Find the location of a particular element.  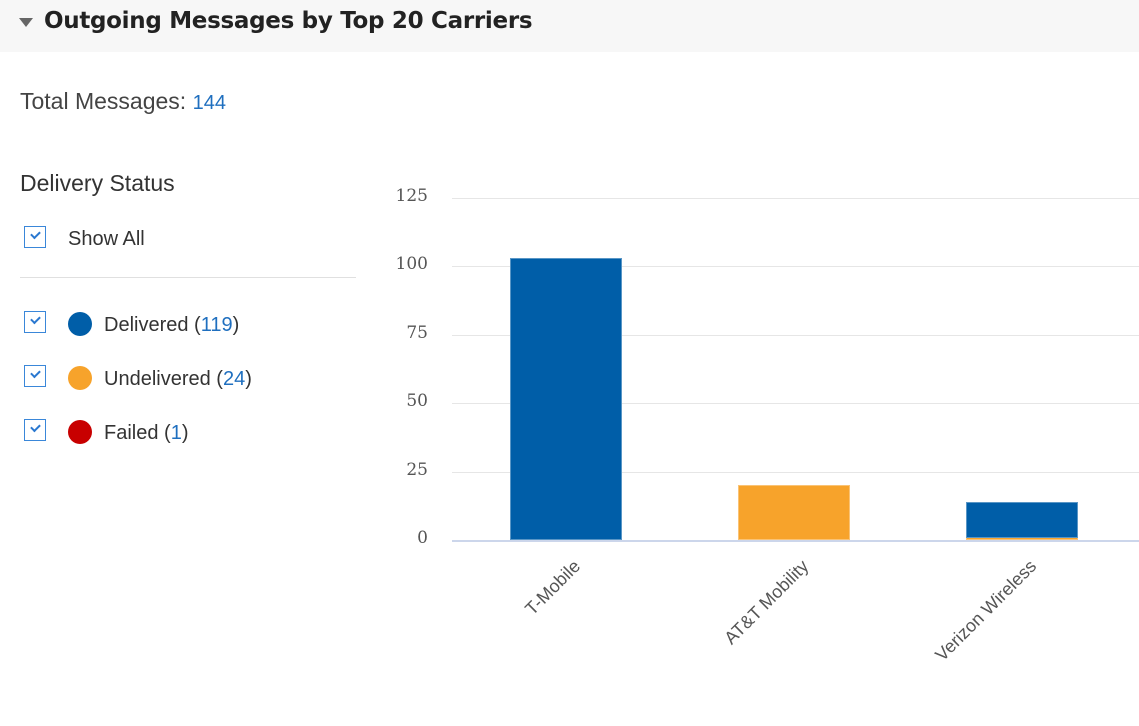

total-messages: Total Messages: 144 is located at coordinates (123, 101).